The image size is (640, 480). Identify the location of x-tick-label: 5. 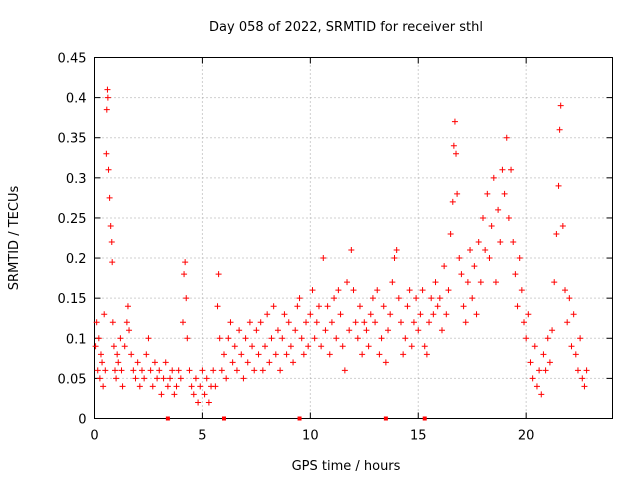
(202, 436).